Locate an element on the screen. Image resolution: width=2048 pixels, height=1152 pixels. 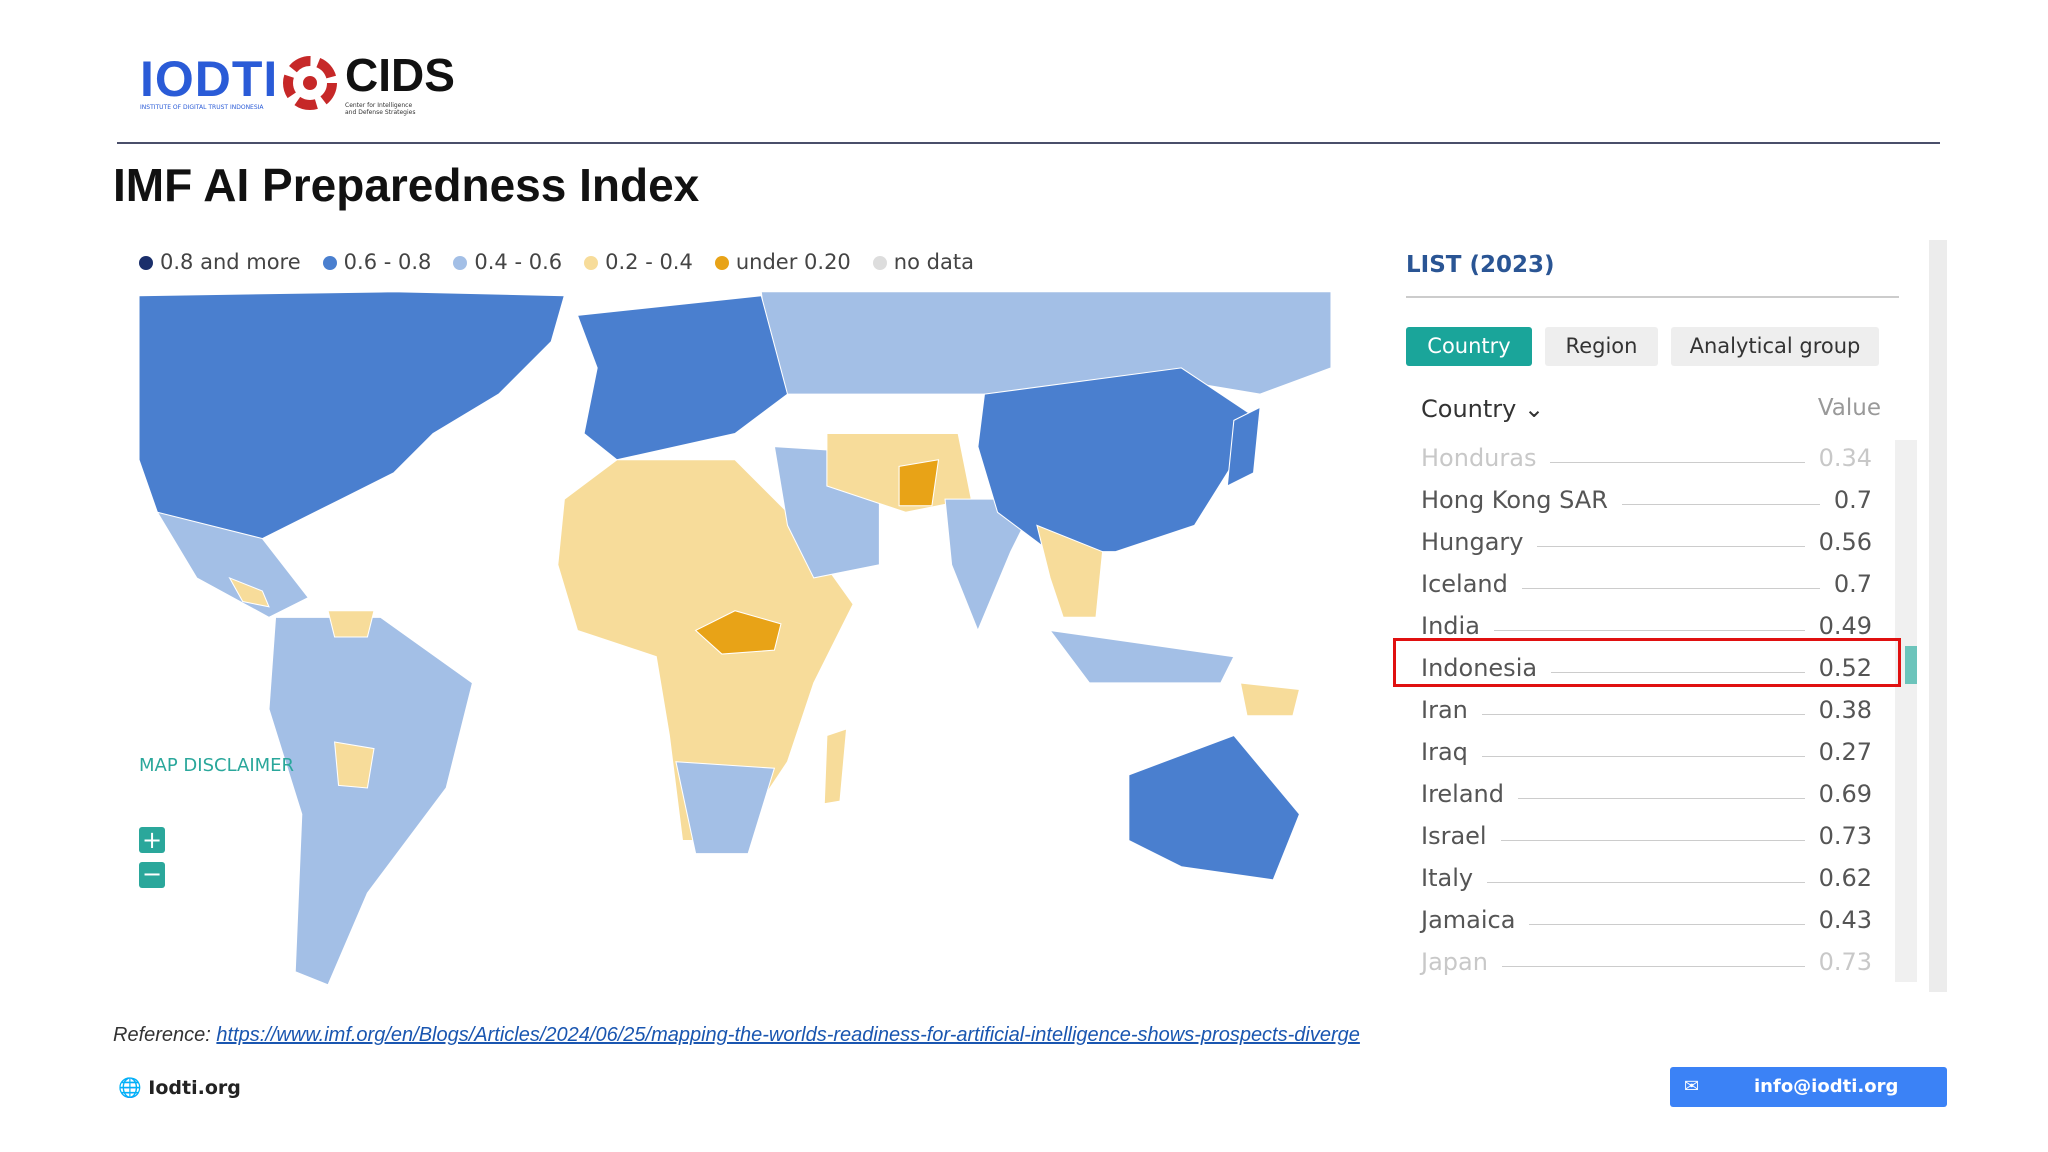
zoom-out: − is located at coordinates (152, 875).